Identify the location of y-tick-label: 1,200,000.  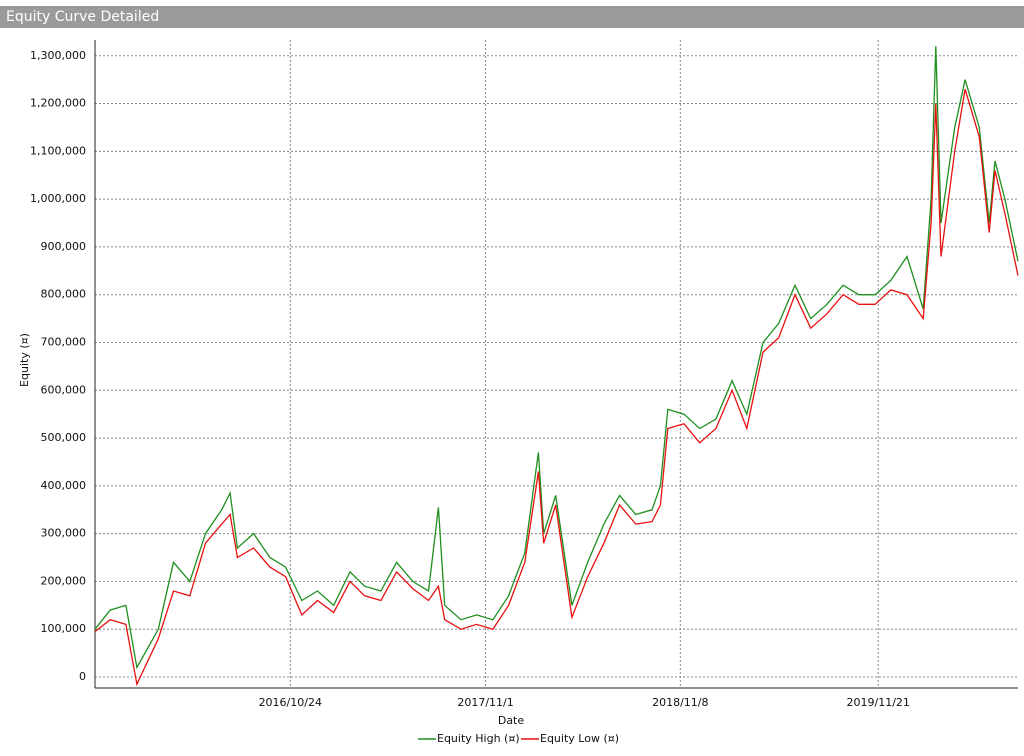
(58, 103).